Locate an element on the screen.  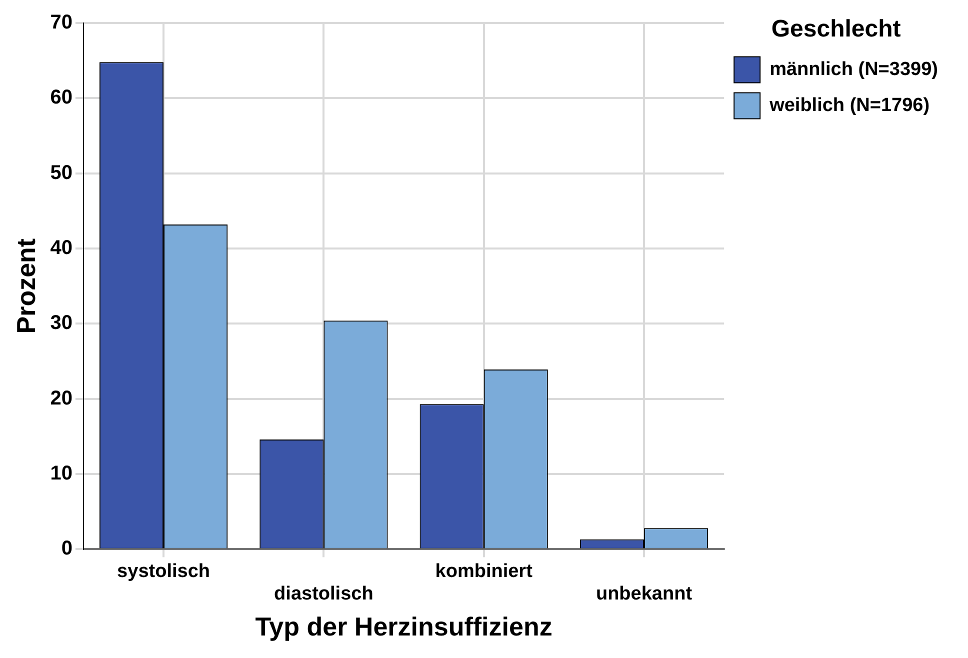
x-tick-label: unbekannt is located at coordinates (644, 594).